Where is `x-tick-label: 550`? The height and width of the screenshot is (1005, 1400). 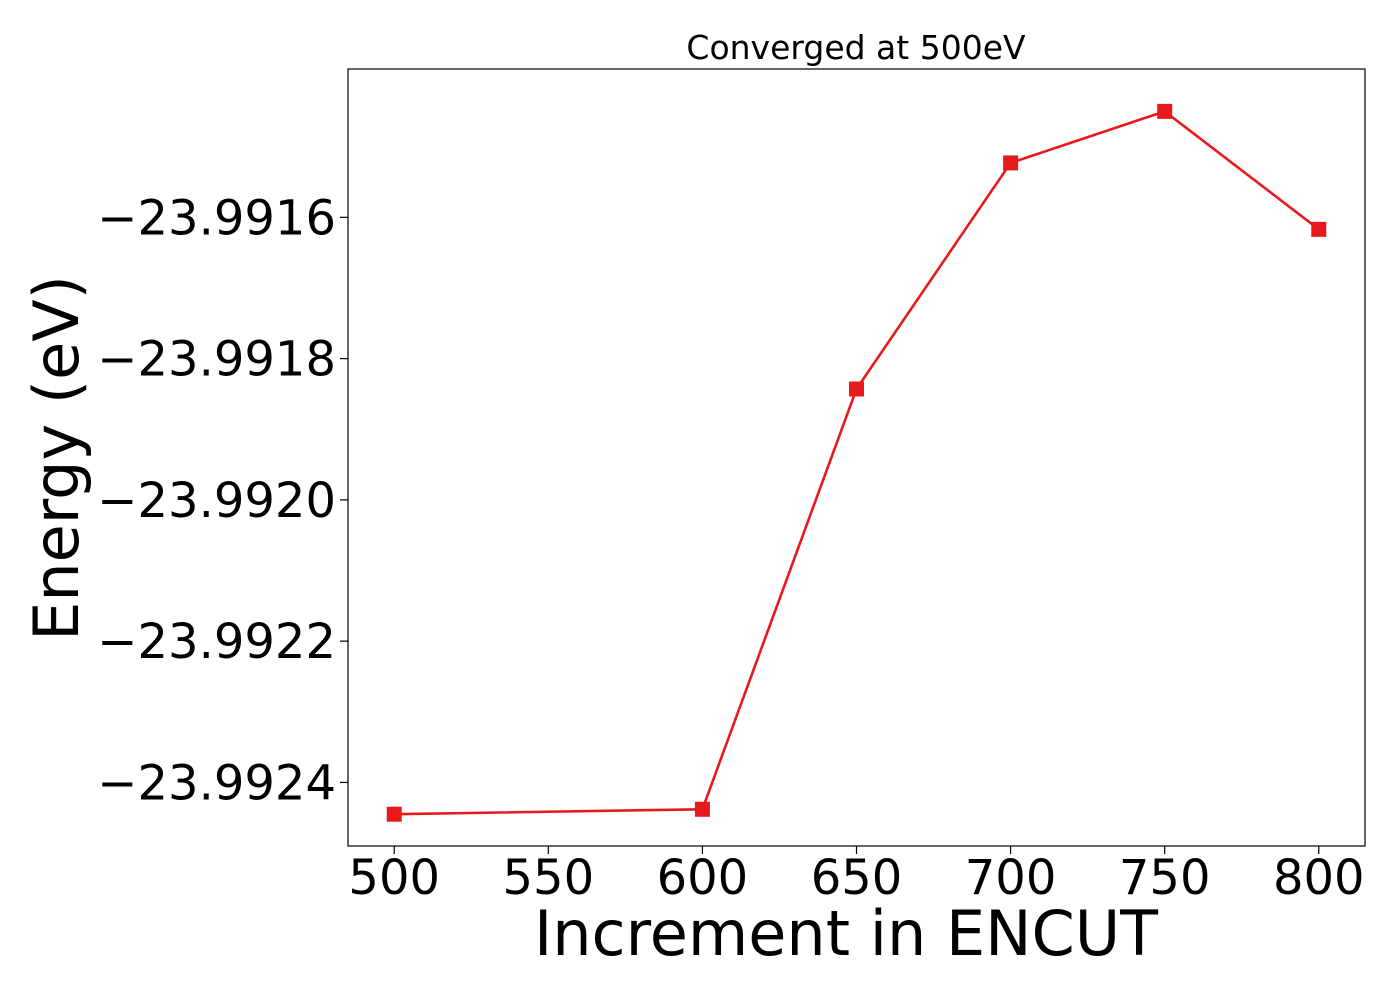
x-tick-label: 550 is located at coordinates (549, 878).